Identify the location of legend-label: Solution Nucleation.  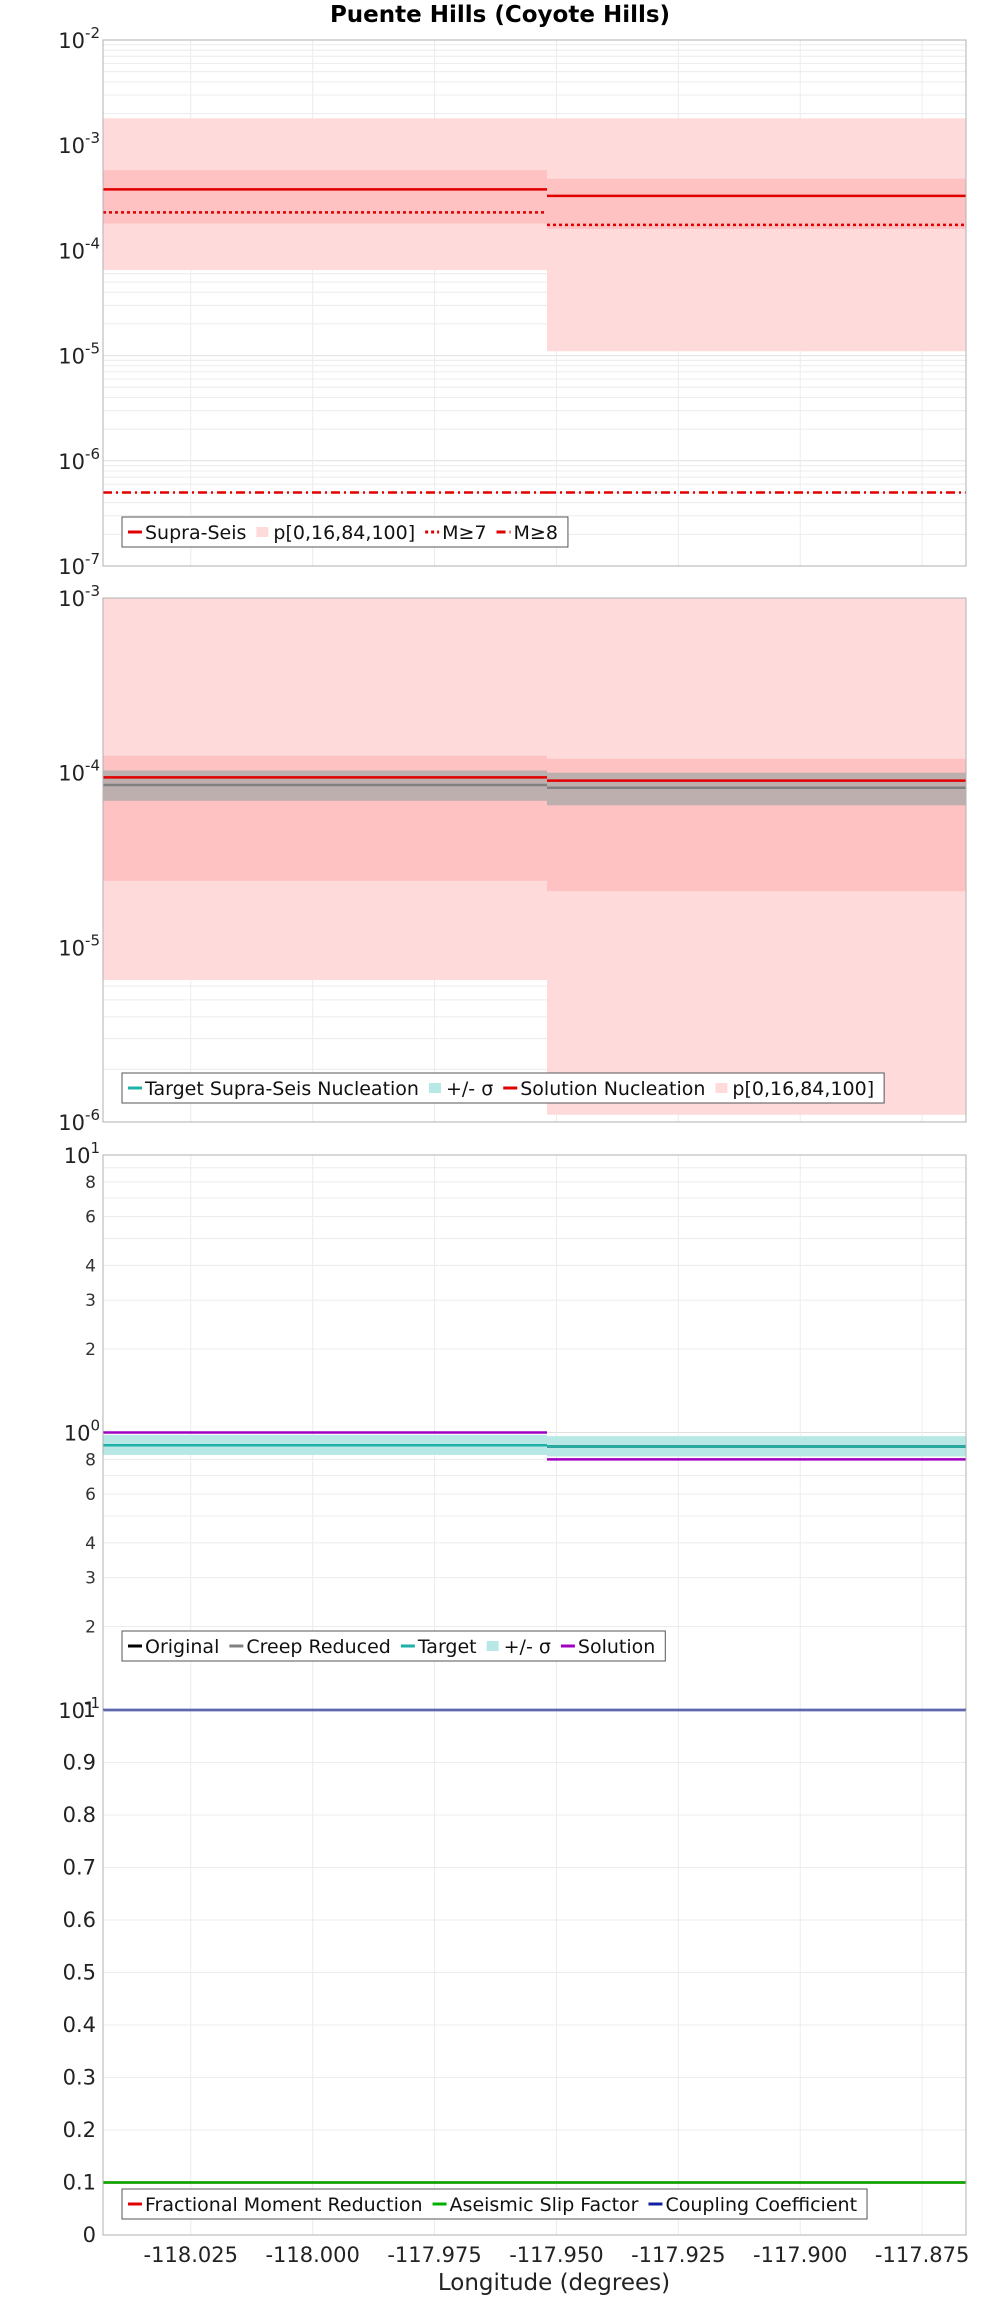
(612, 1089).